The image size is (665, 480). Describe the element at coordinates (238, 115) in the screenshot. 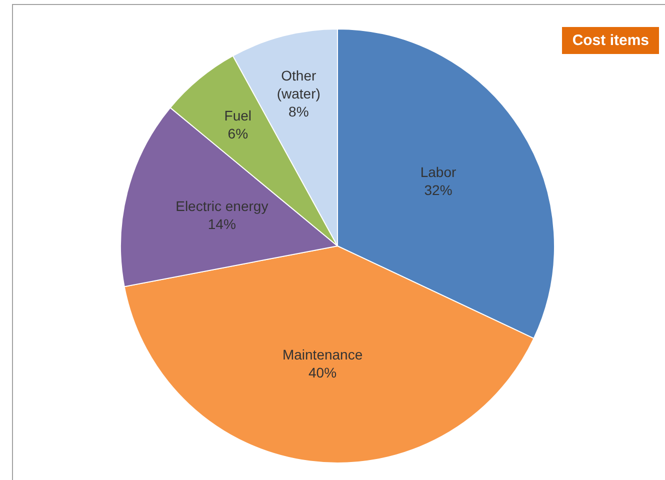

I see `slice-label: Fuel` at that location.